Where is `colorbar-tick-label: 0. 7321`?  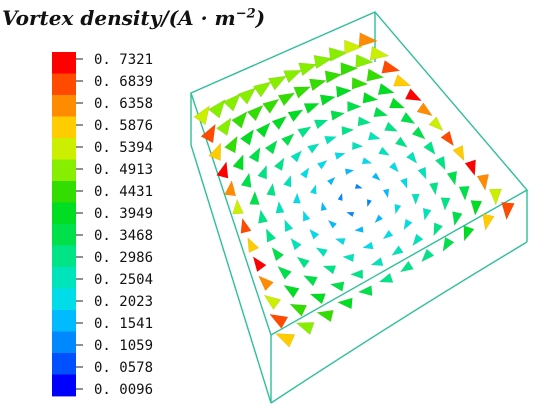 colorbar-tick-label: 0. 7321 is located at coordinates (123, 60).